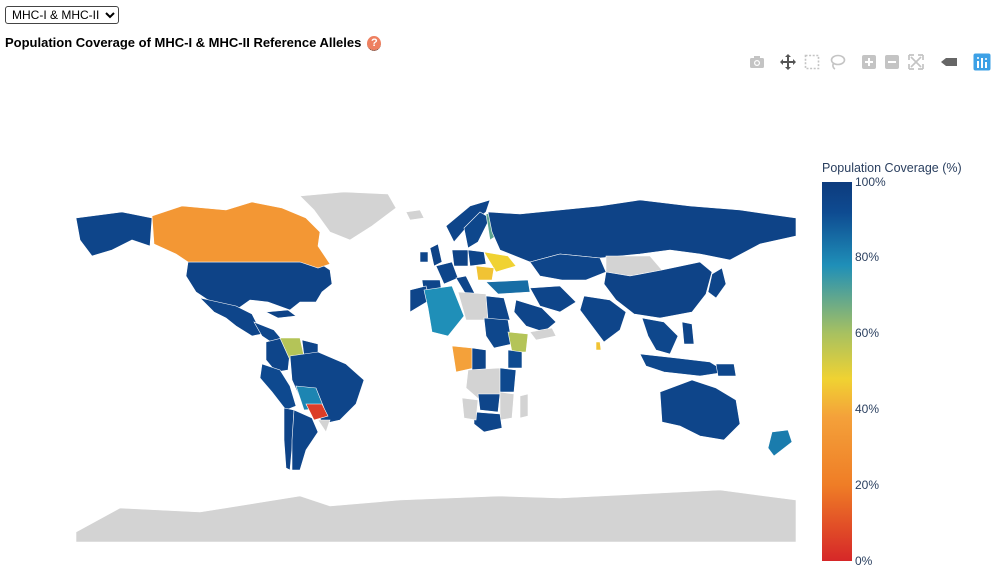 The height and width of the screenshot is (573, 993). What do you see at coordinates (660, 336) in the screenshot?
I see `country-southeast-asia` at bounding box center [660, 336].